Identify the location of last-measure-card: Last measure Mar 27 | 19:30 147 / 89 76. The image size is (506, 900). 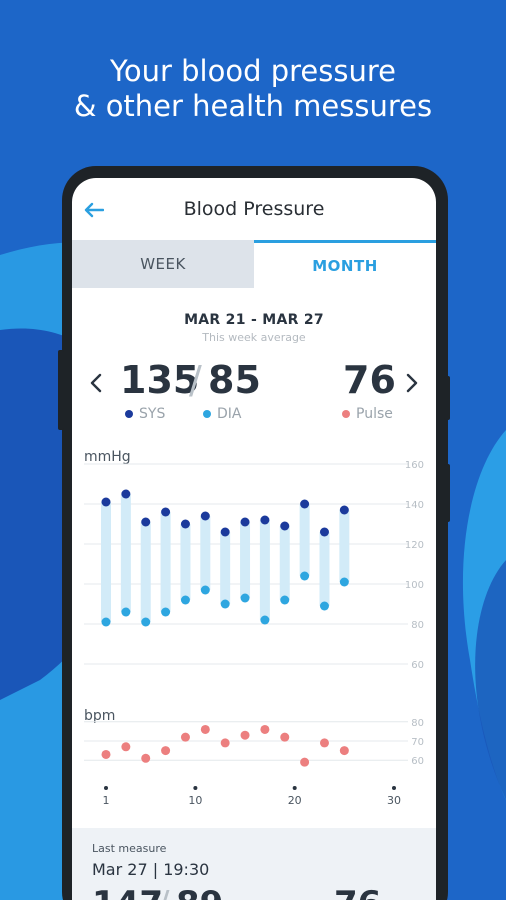
(254, 864).